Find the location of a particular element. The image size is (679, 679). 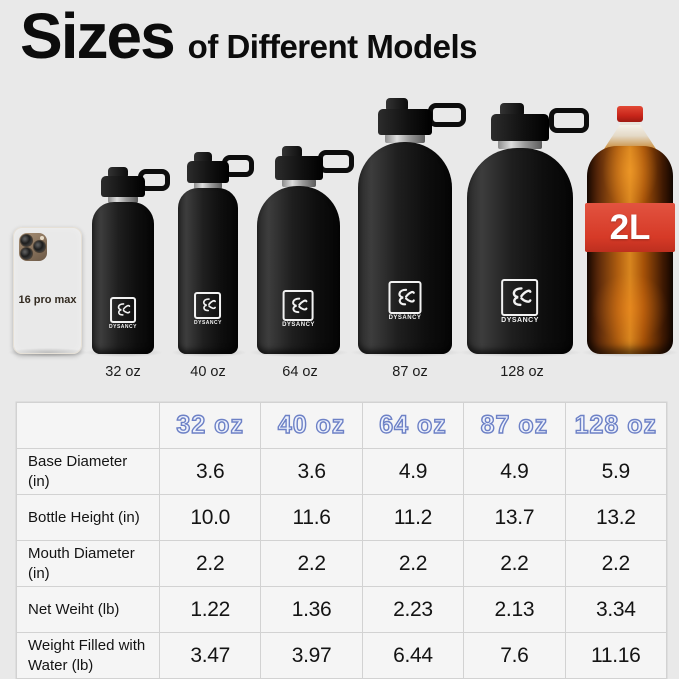

spec-value: 10.0 is located at coordinates (211, 518).